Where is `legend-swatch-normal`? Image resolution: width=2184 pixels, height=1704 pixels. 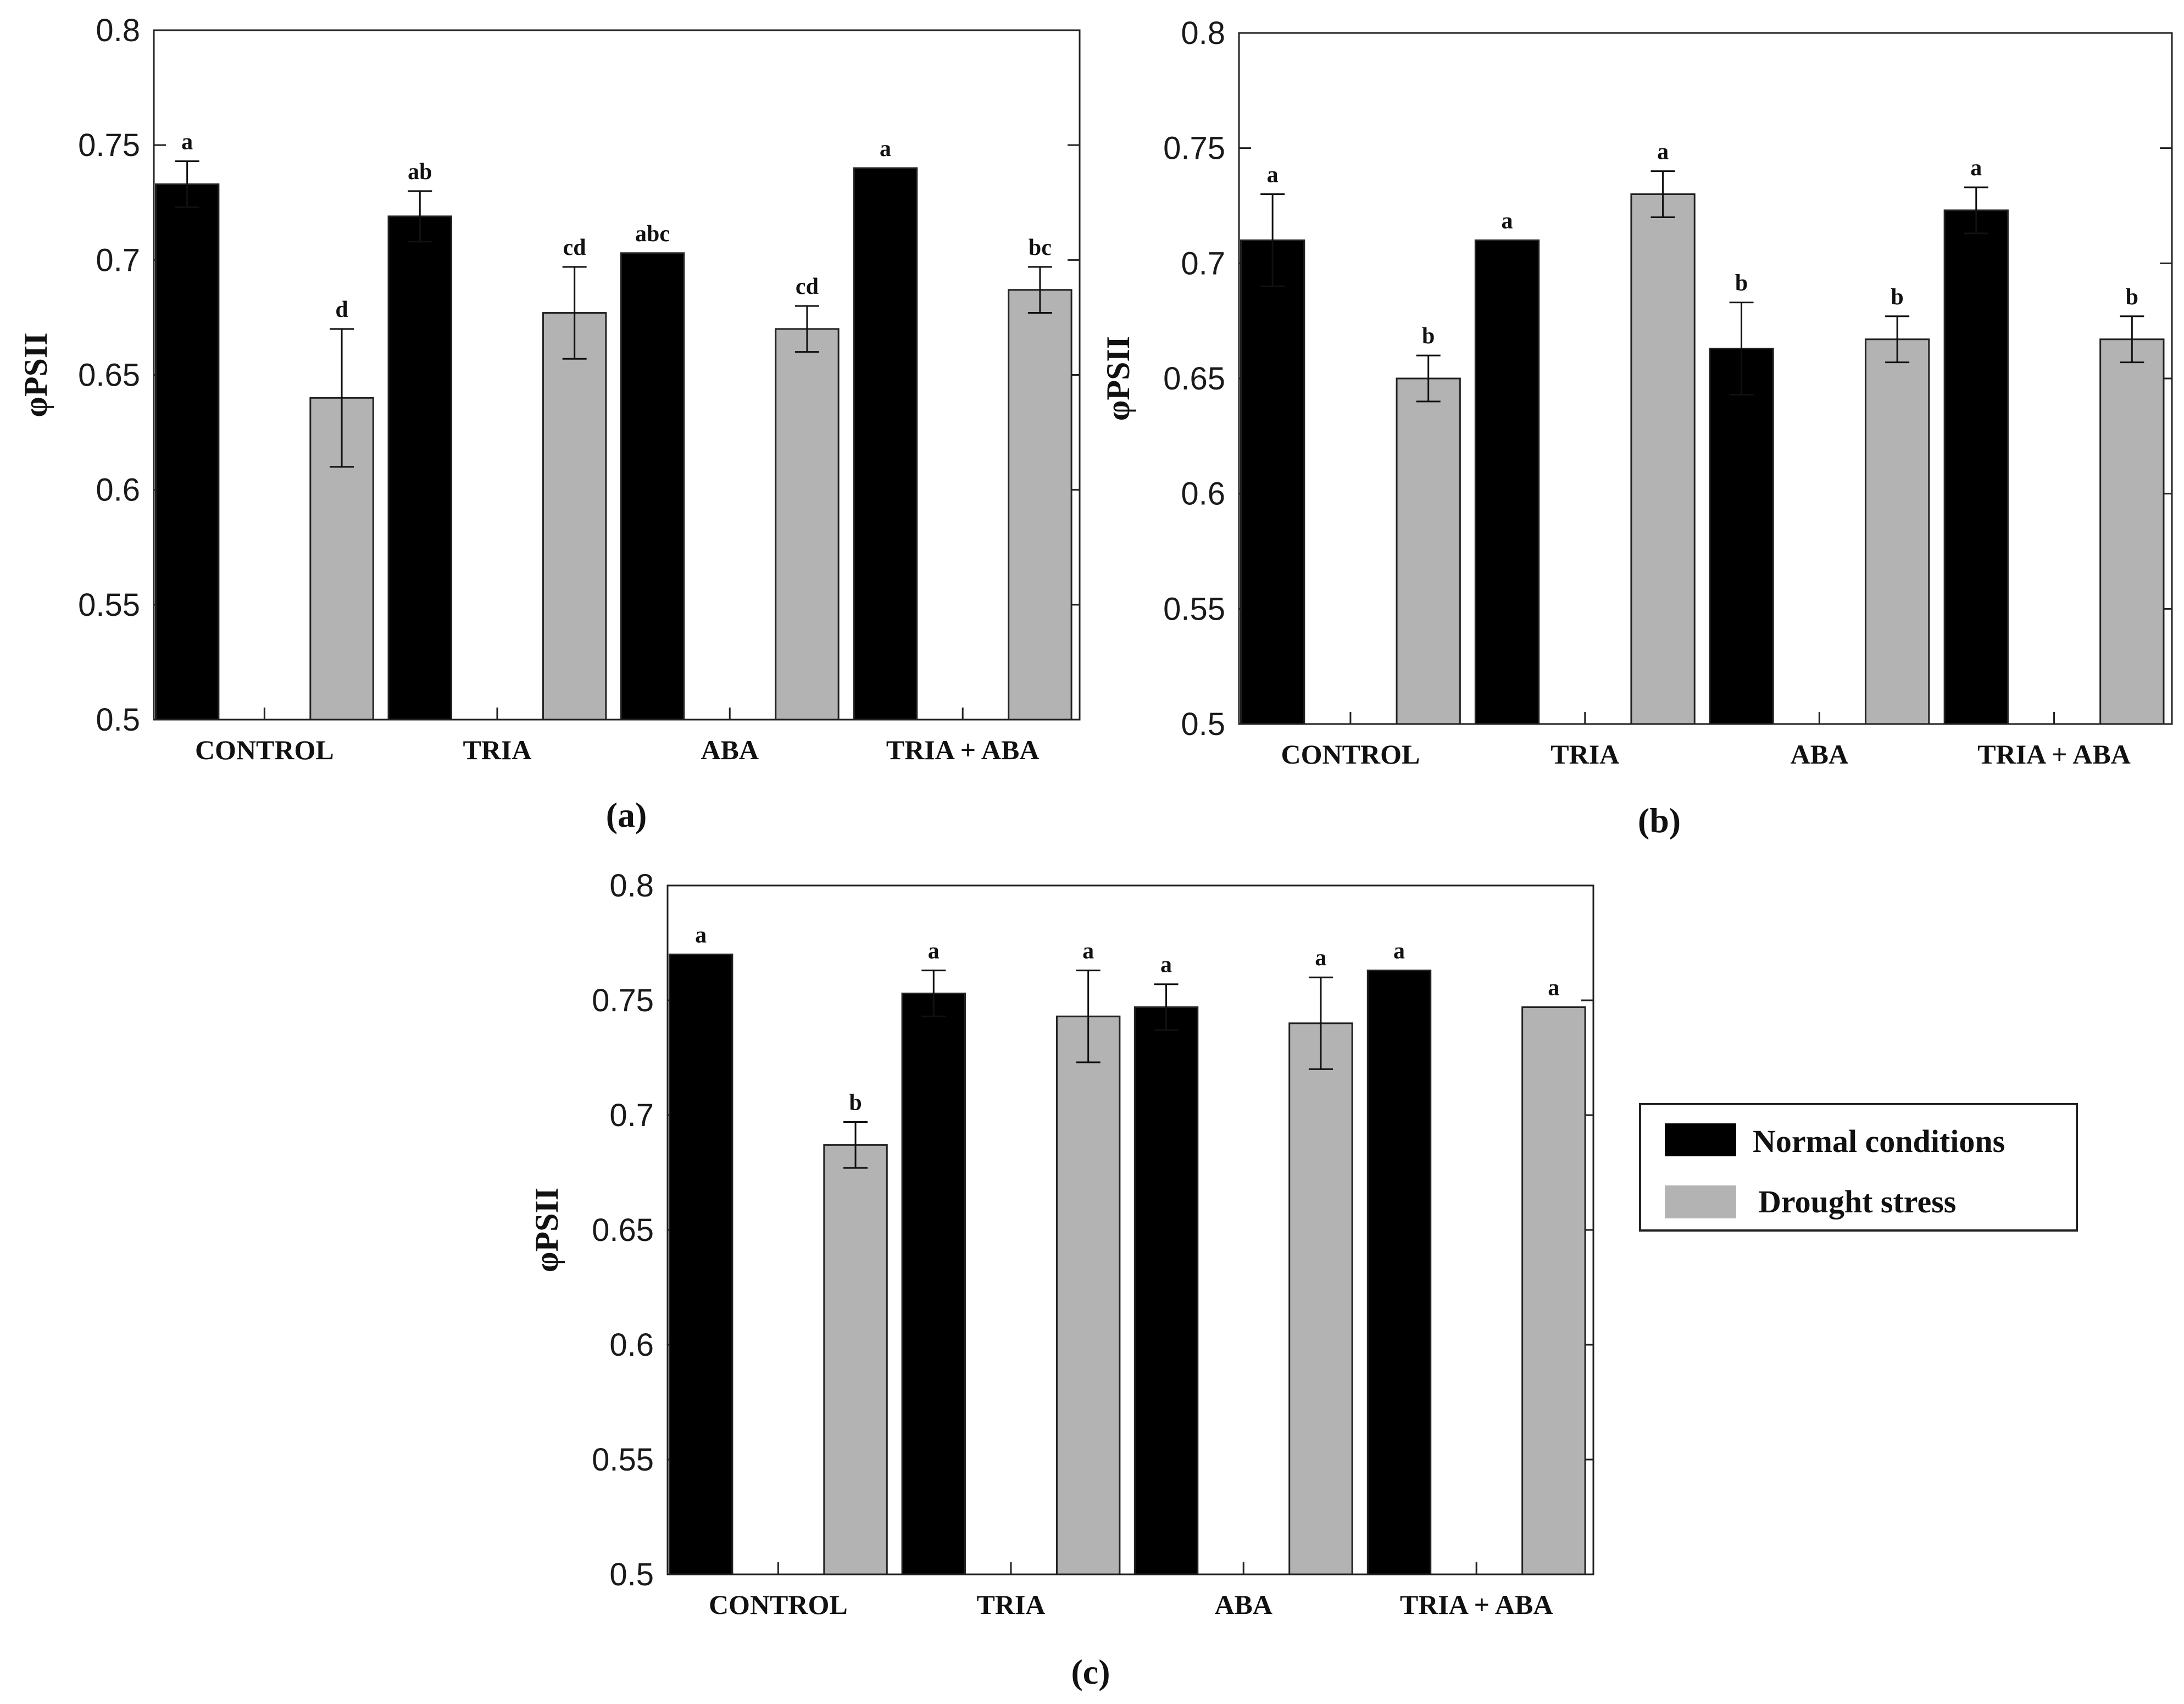
legend-swatch-normal is located at coordinates (1700, 1140).